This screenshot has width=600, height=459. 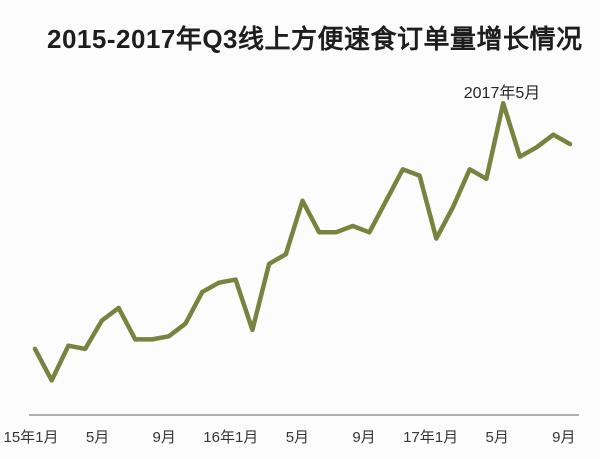 What do you see at coordinates (31, 437) in the screenshot?
I see `x-tick-label: 15年1月` at bounding box center [31, 437].